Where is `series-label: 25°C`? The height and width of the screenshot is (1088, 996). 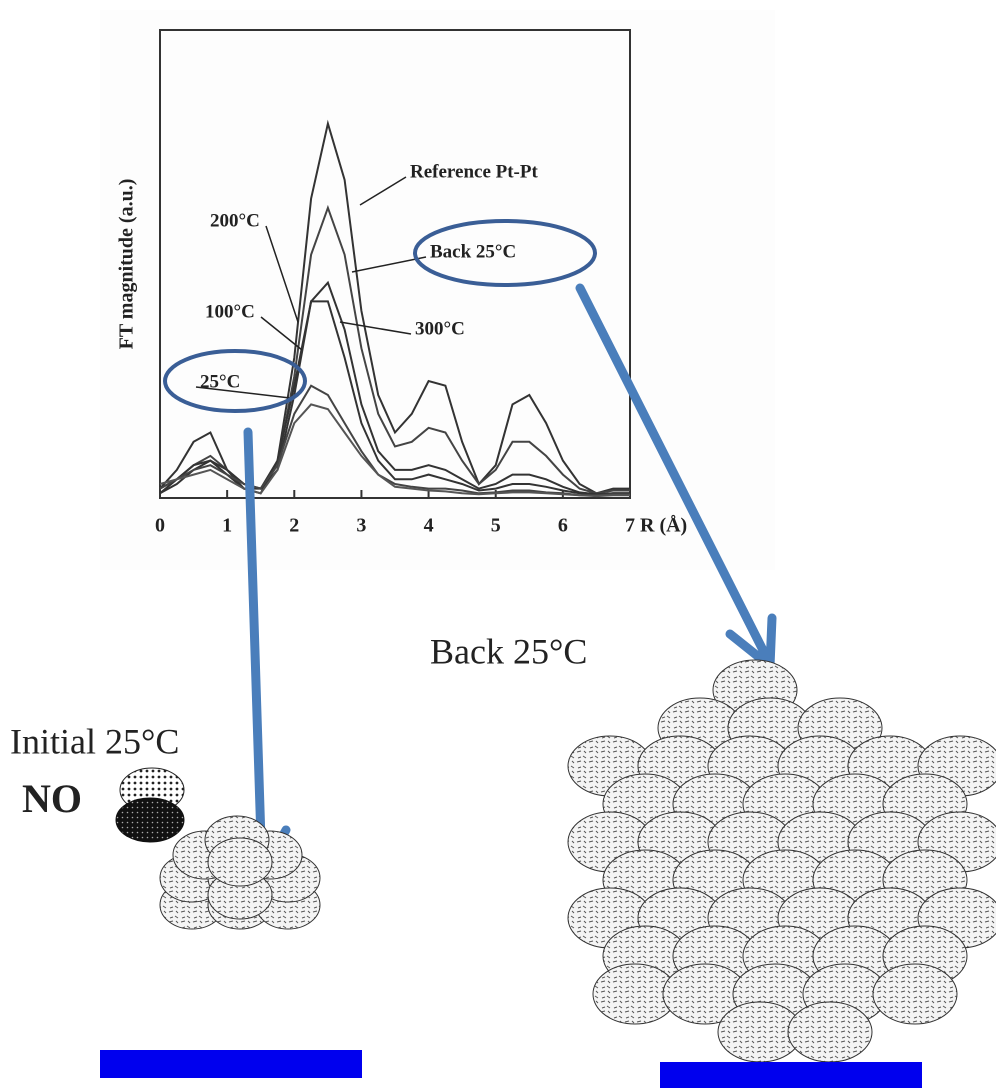
series-label: 25°C is located at coordinates (220, 381).